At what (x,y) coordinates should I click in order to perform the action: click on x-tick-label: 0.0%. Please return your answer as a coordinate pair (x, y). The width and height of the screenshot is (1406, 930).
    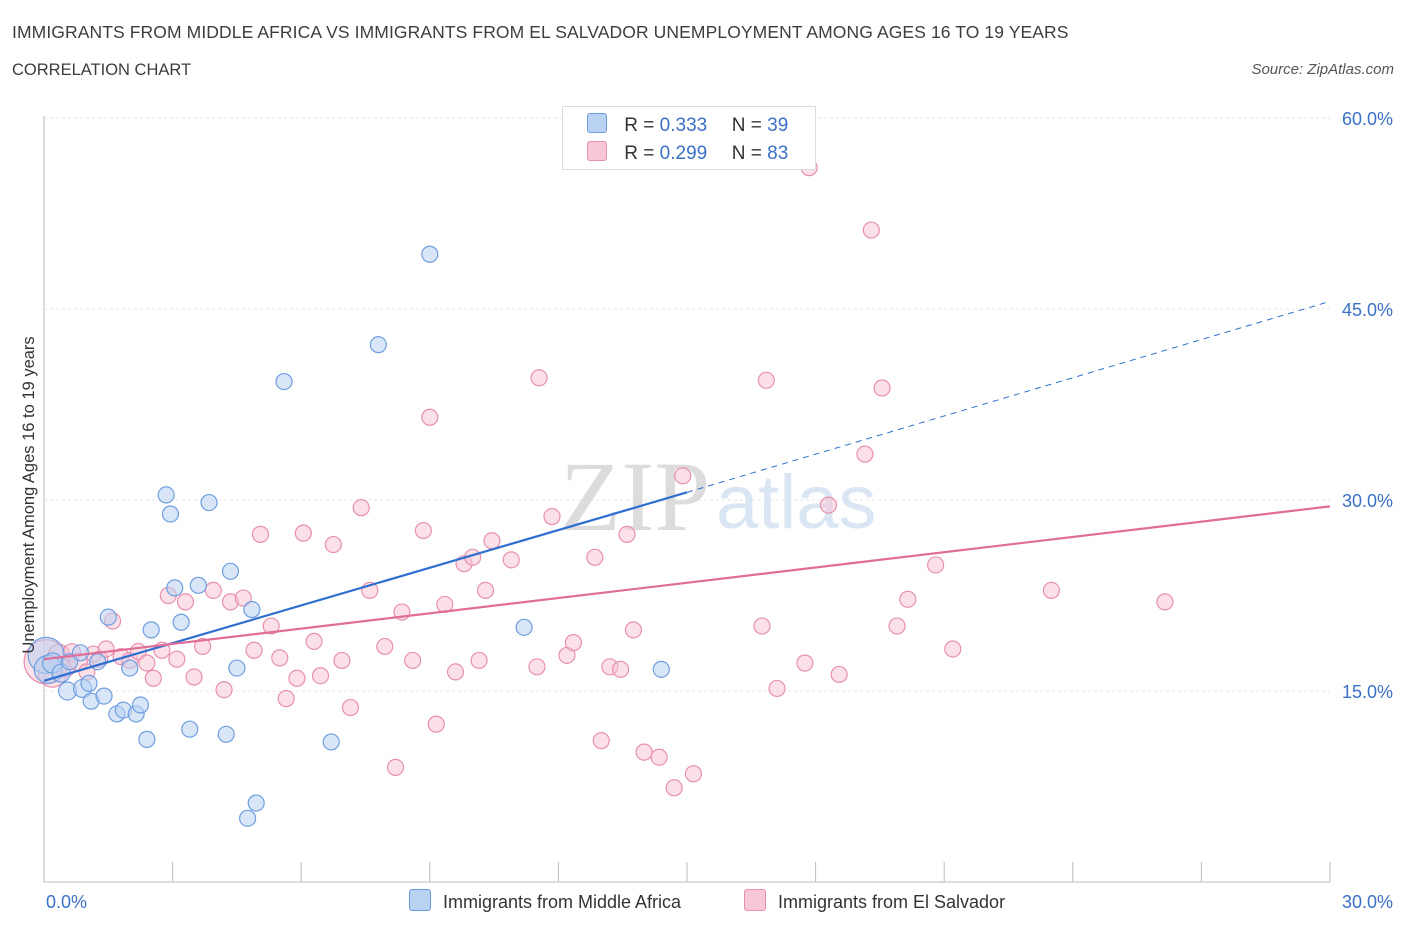
    Looking at the image, I should click on (66, 902).